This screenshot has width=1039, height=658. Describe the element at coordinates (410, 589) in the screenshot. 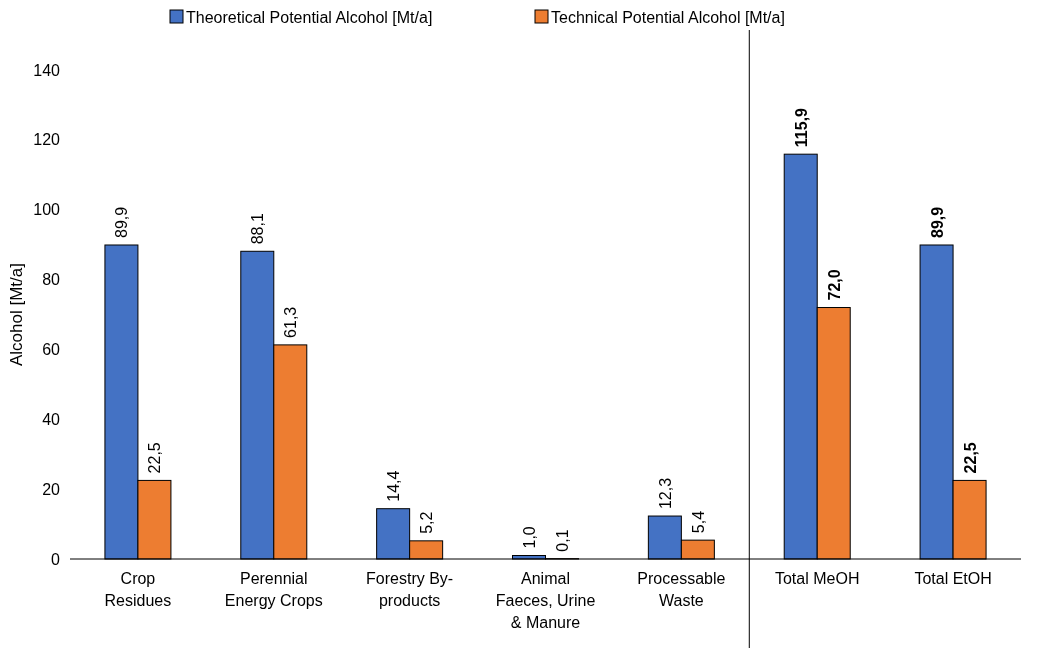

I see `x-tick-label: Forestry By- products` at that location.